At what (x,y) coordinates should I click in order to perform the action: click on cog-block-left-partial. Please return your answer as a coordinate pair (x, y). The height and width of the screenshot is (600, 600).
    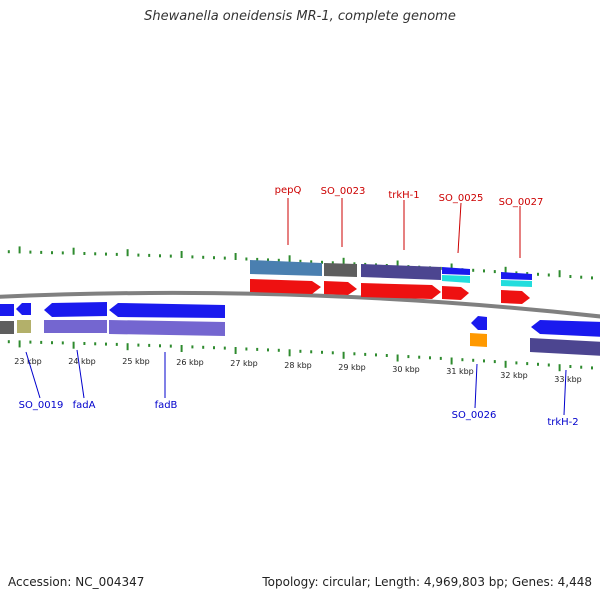
    Looking at the image, I should click on (7, 327).